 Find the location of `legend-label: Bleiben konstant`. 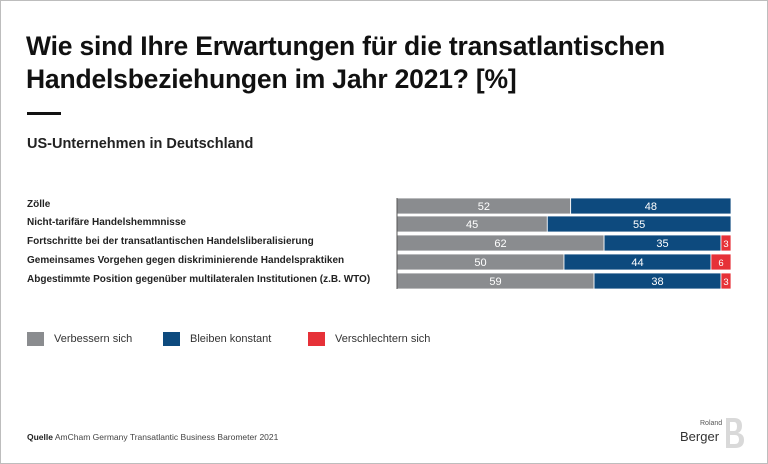

legend-label: Bleiben konstant is located at coordinates (231, 339).